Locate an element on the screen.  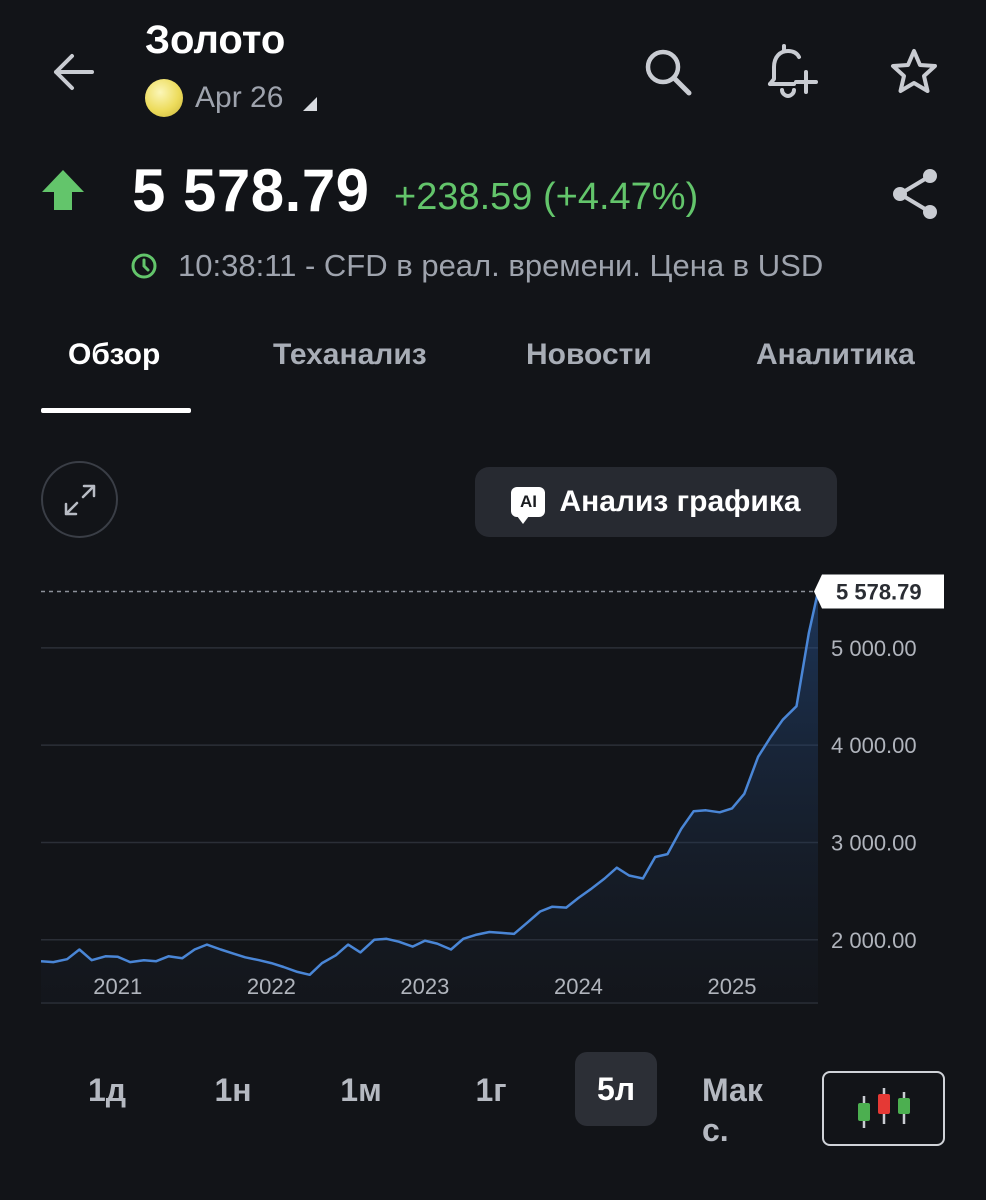
add-alert-button is located at coordinates (790, 72).